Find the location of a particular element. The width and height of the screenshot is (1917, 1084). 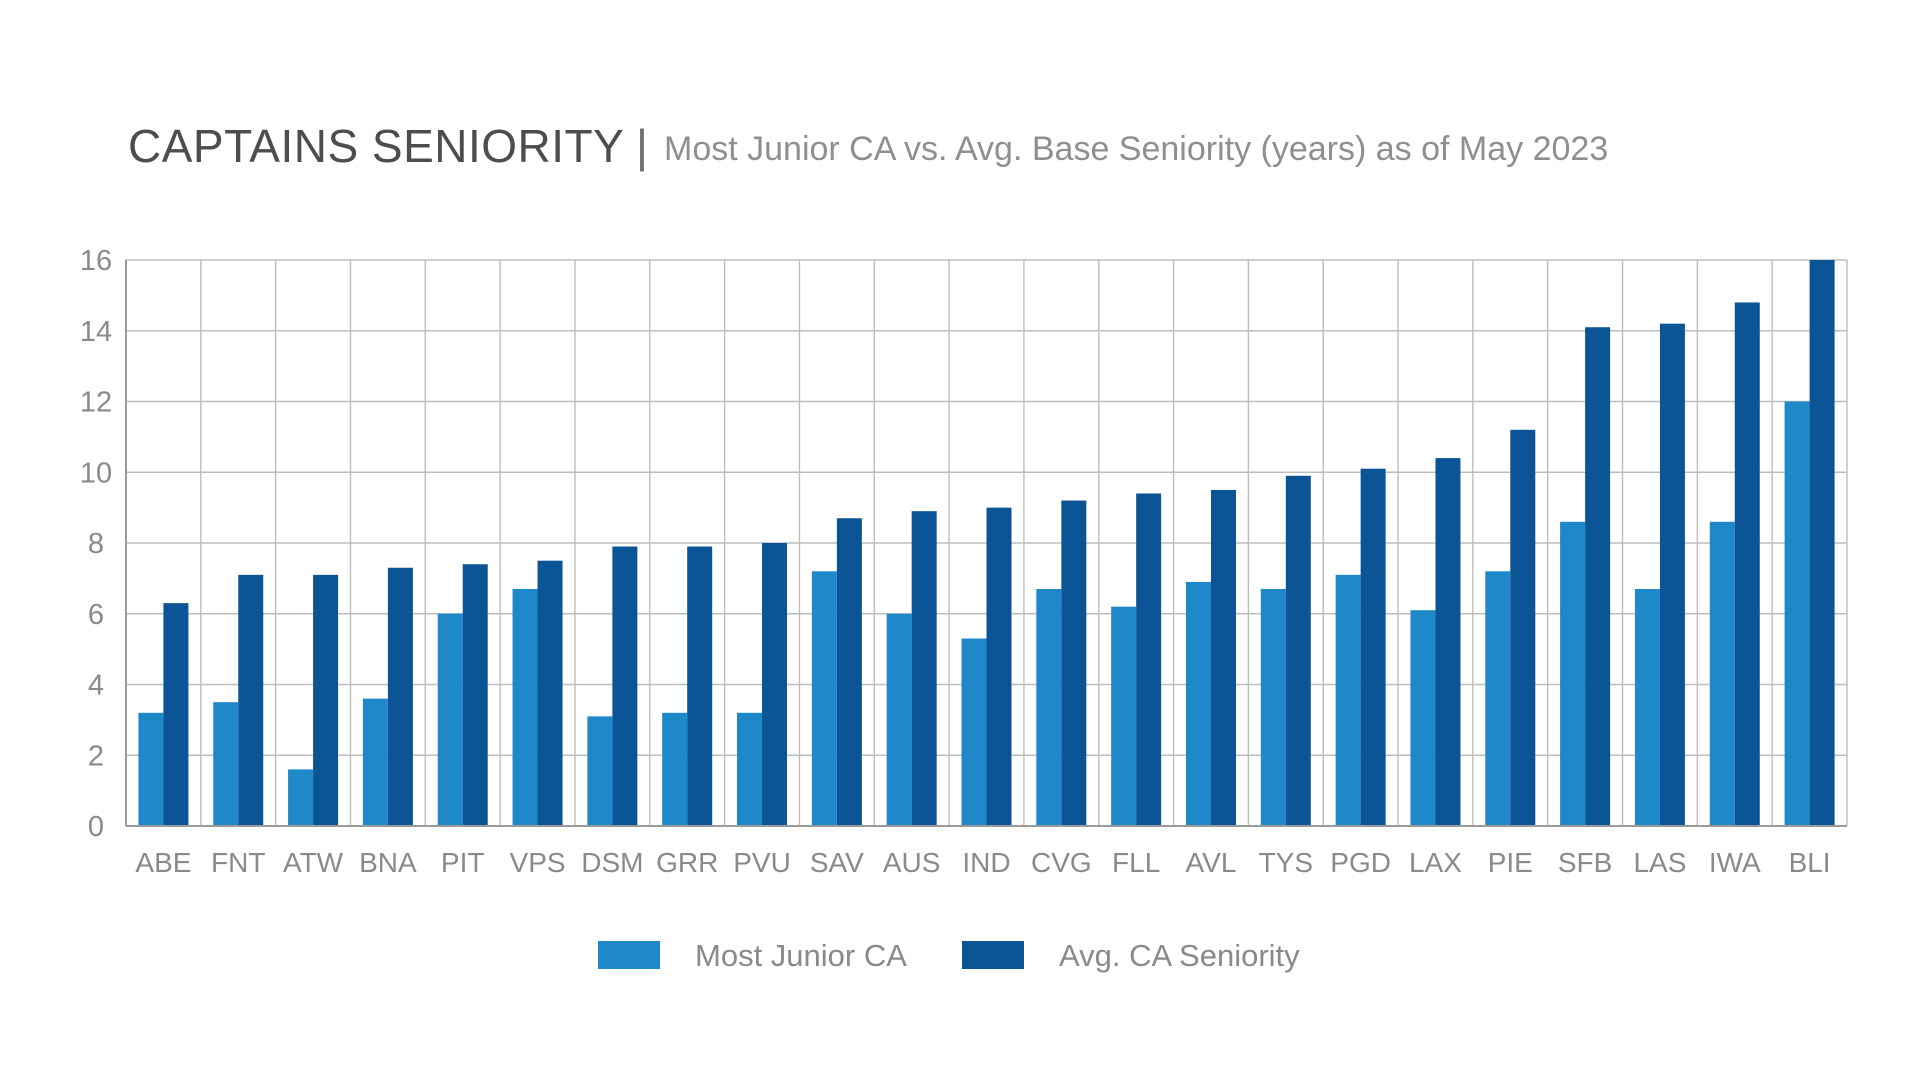

x-tick-label: BLI is located at coordinates (1810, 862).